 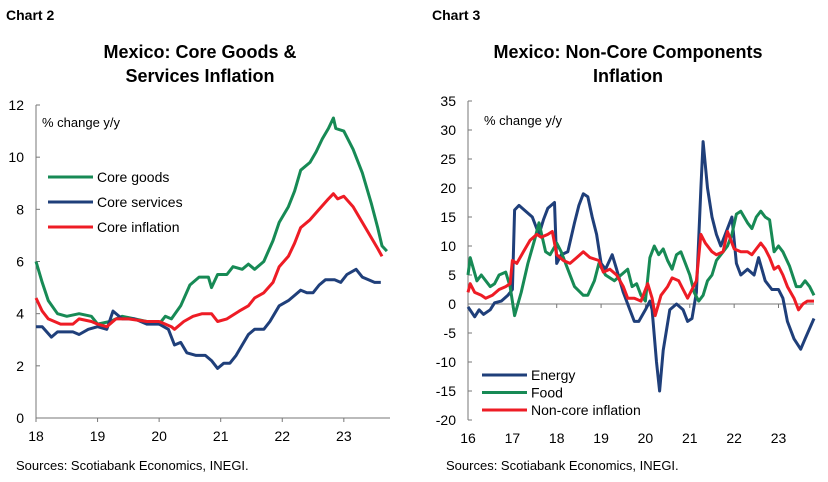 I want to click on y-tick-label: 6, so click(x=20, y=262).